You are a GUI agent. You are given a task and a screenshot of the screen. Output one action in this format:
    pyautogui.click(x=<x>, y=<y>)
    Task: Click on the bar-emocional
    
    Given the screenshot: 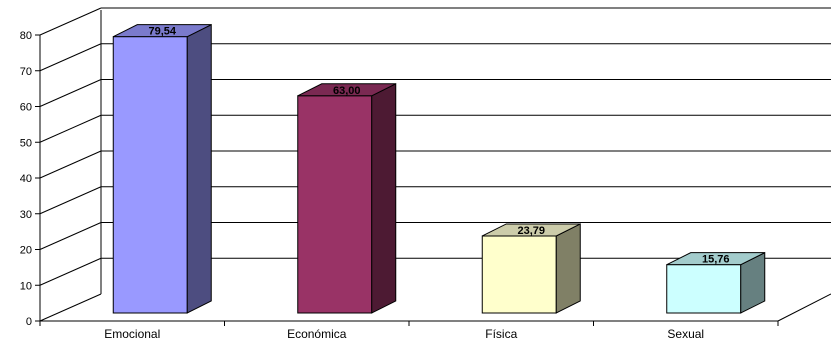 What is the action you would take?
    pyautogui.click(x=162, y=169)
    